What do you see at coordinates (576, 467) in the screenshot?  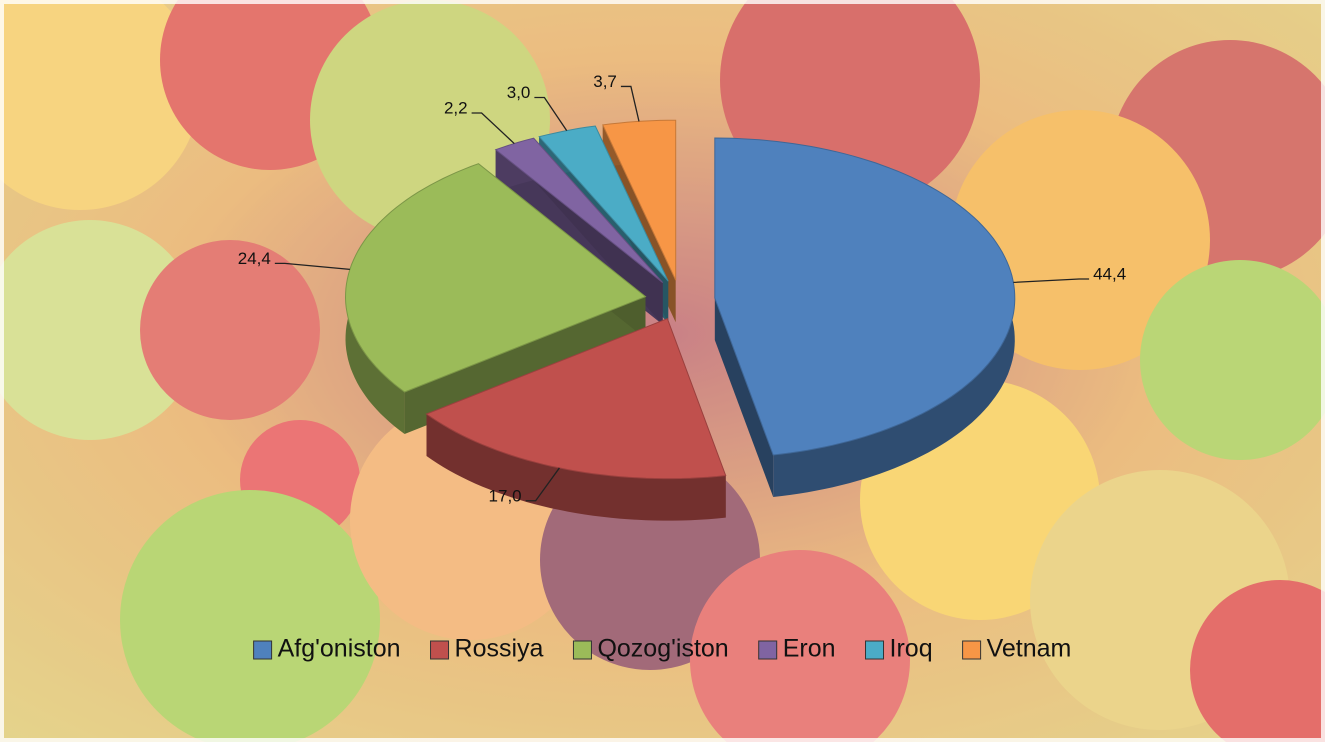 I see `slice-side` at bounding box center [576, 467].